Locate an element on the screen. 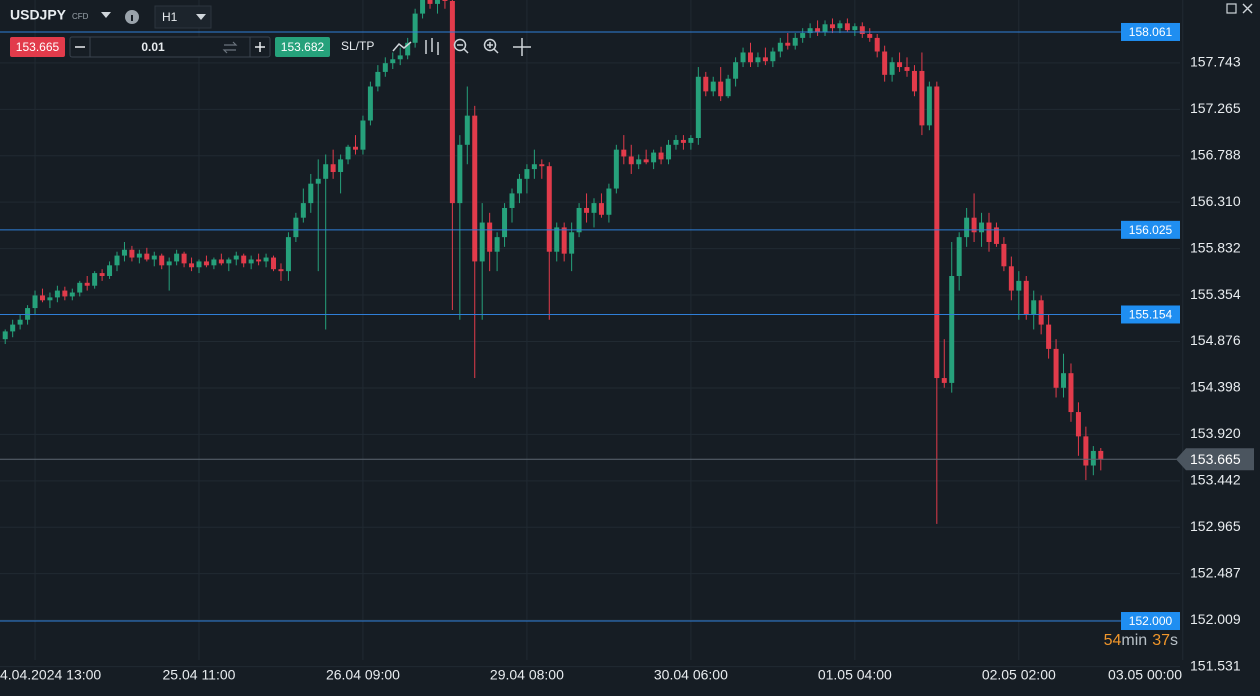 The image size is (1260, 696). swap-icon is located at coordinates (230, 47).